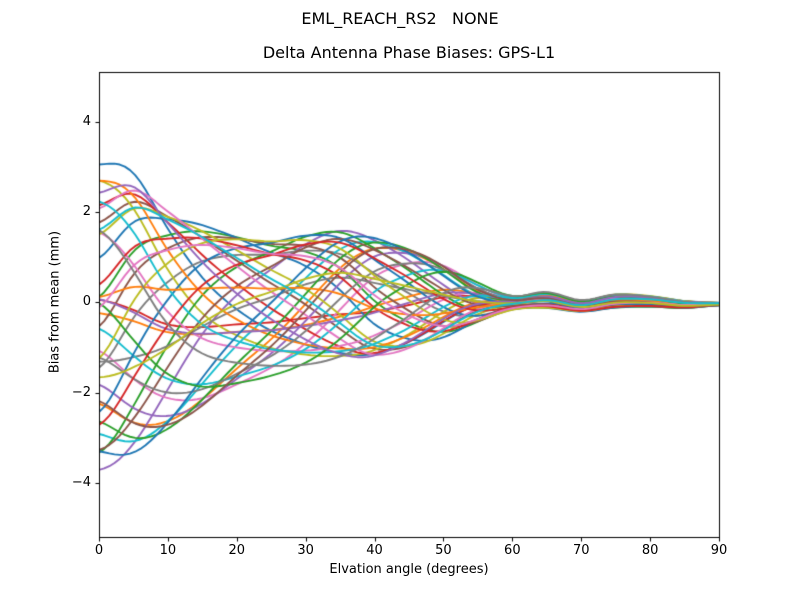  I want to click on y-tick-label: −4, so click(81, 482).